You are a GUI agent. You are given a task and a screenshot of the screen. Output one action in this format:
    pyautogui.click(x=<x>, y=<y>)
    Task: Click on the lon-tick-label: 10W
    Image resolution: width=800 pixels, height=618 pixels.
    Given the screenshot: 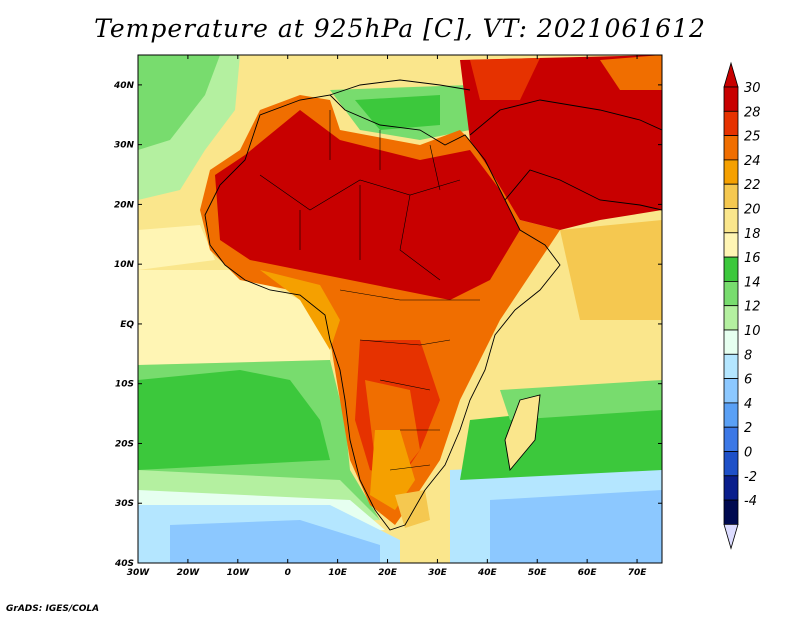 What is the action you would take?
    pyautogui.click(x=239, y=573)
    